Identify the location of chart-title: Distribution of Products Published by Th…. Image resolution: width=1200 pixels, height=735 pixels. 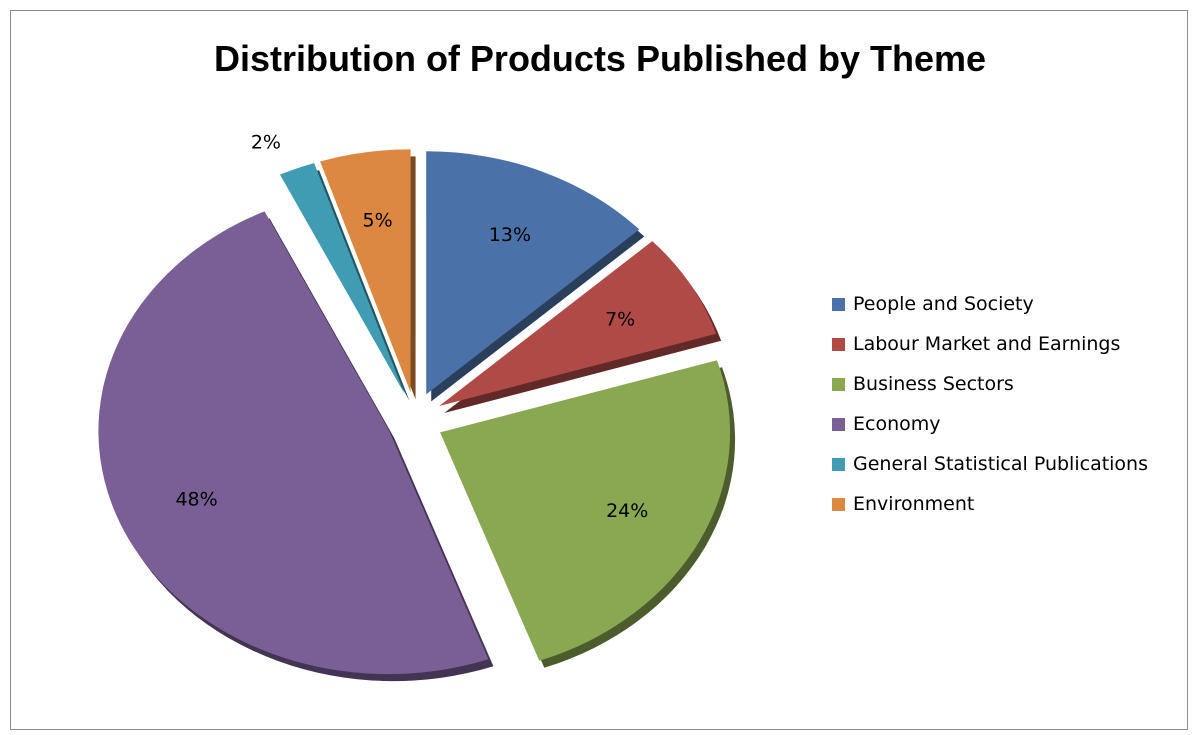
(600, 58).